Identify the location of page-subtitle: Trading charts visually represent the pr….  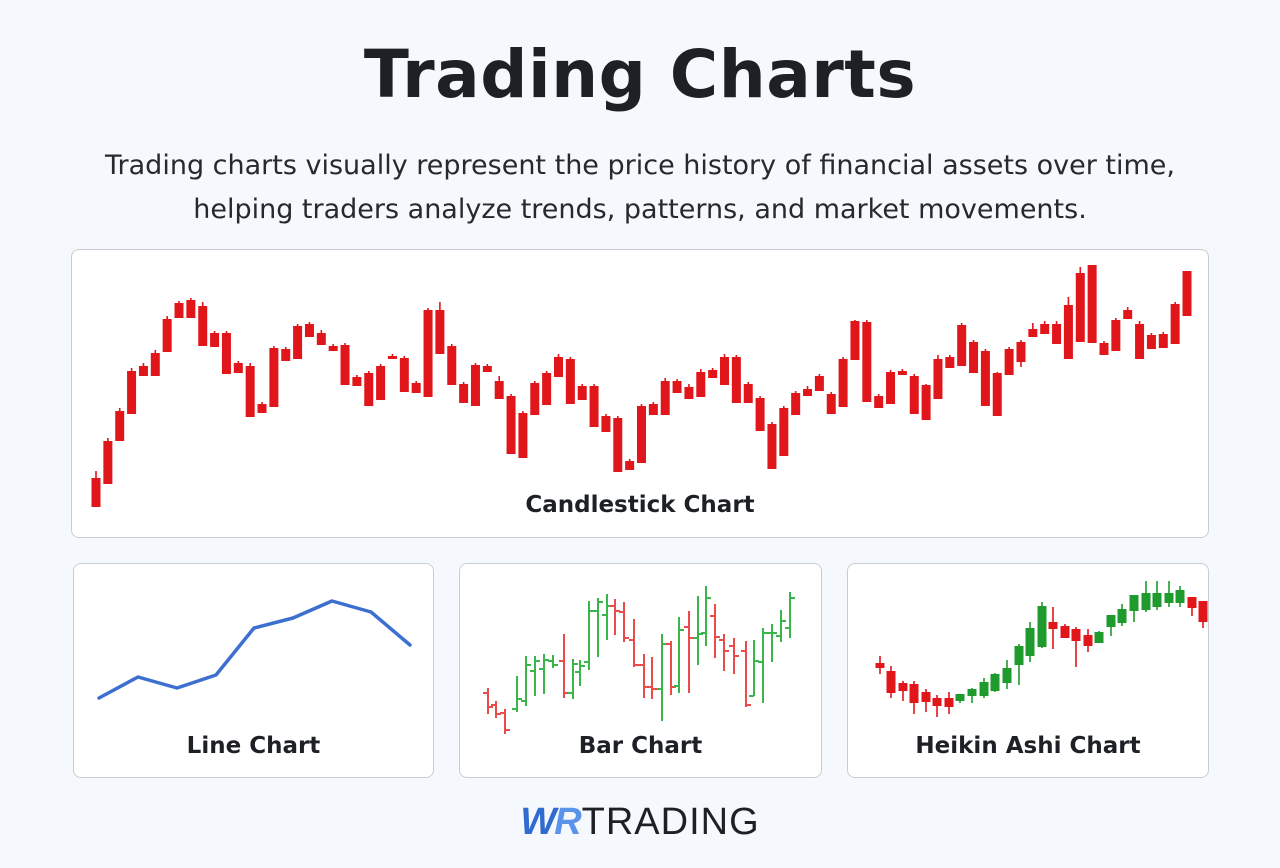
(640, 188).